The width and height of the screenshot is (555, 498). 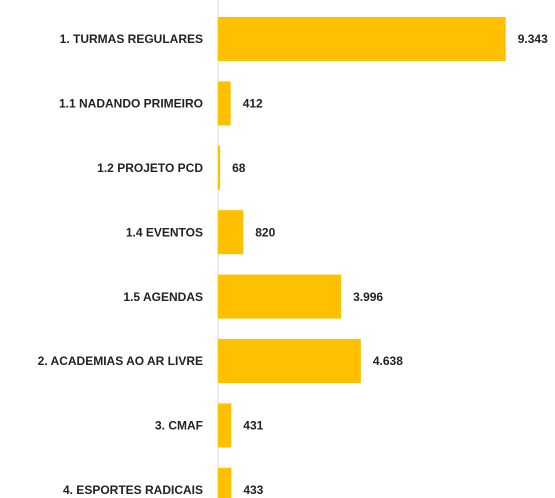 I want to click on category-label: 2. ACADEMIAS AO AR LIVRE, so click(x=120, y=361).